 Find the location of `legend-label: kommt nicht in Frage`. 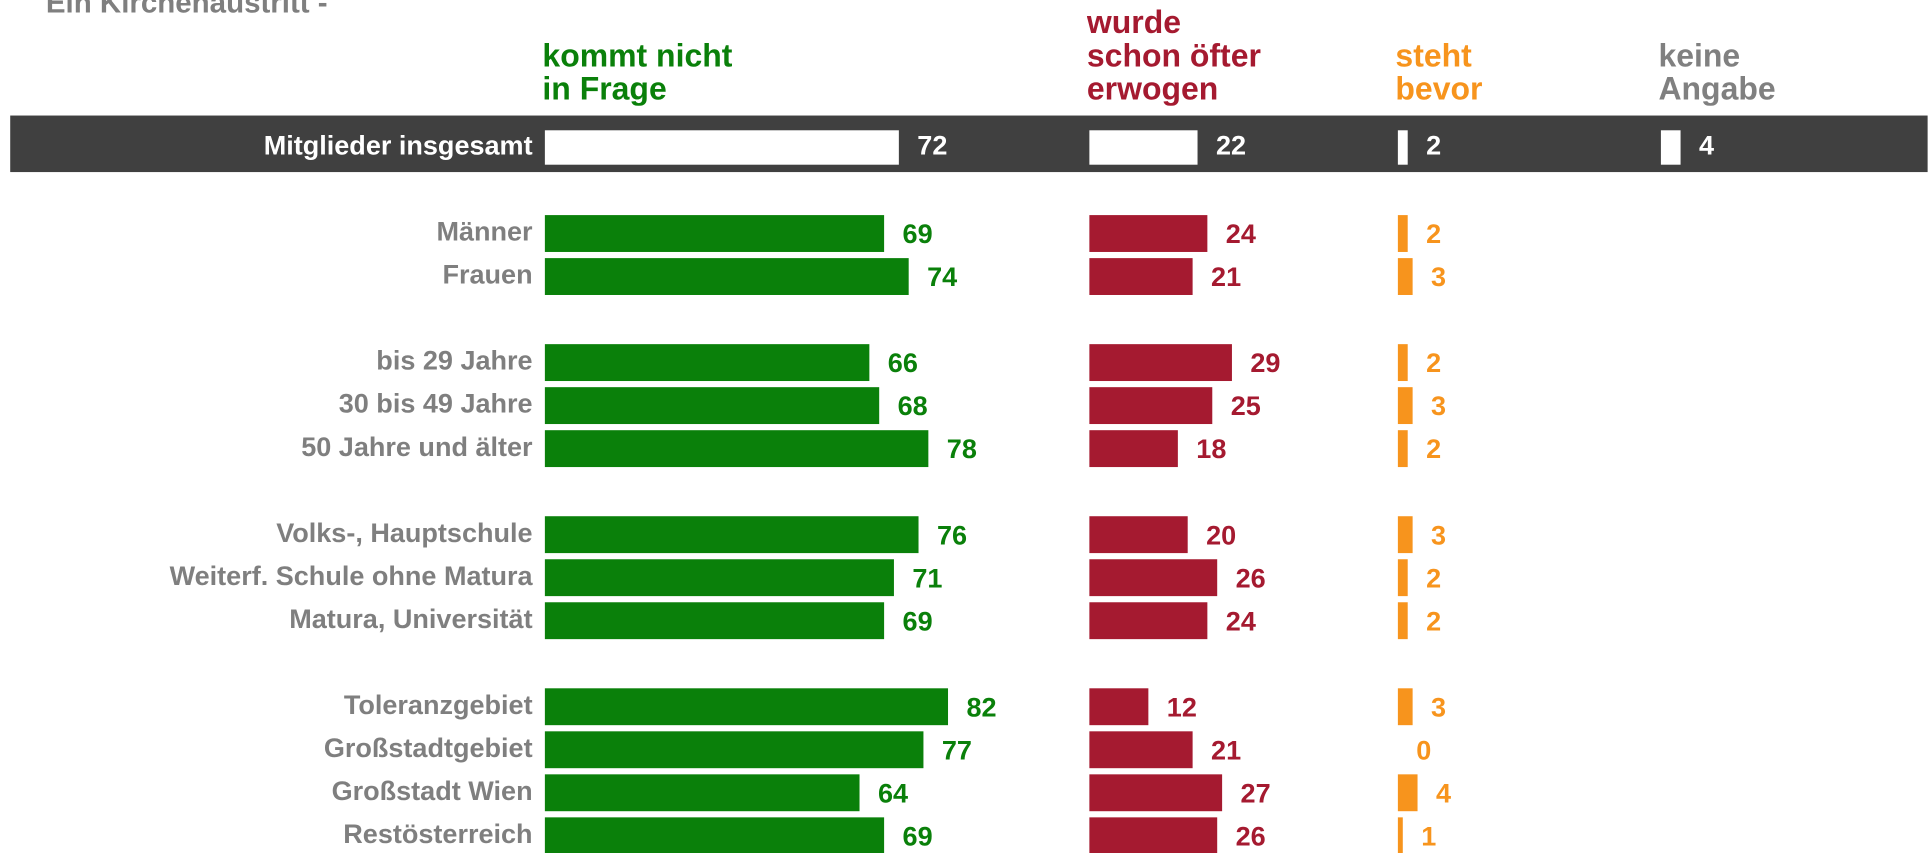

legend-label: kommt nicht in Frage is located at coordinates (637, 71).